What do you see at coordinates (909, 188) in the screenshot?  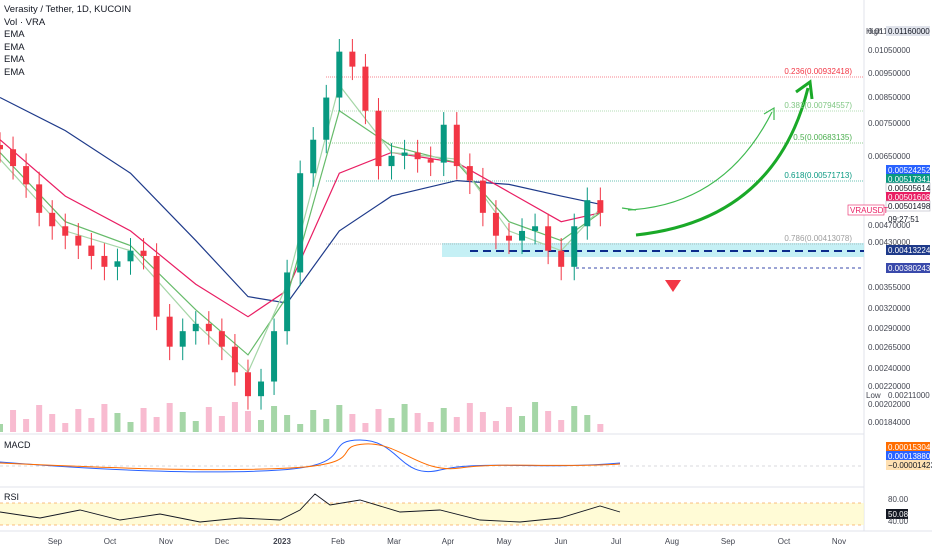 I see `price-tag-value: 0.00505614` at bounding box center [909, 188].